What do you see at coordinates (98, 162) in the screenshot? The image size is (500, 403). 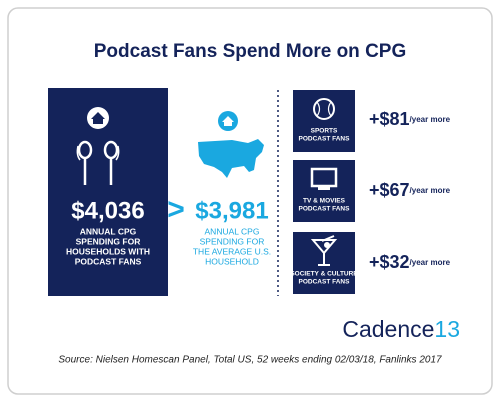 I see `earbuds-icon` at bounding box center [98, 162].